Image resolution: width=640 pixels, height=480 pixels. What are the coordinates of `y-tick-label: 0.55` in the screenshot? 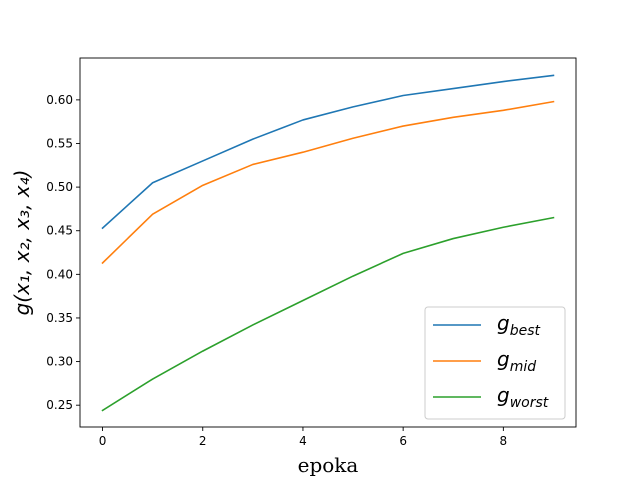 It's located at (59, 143).